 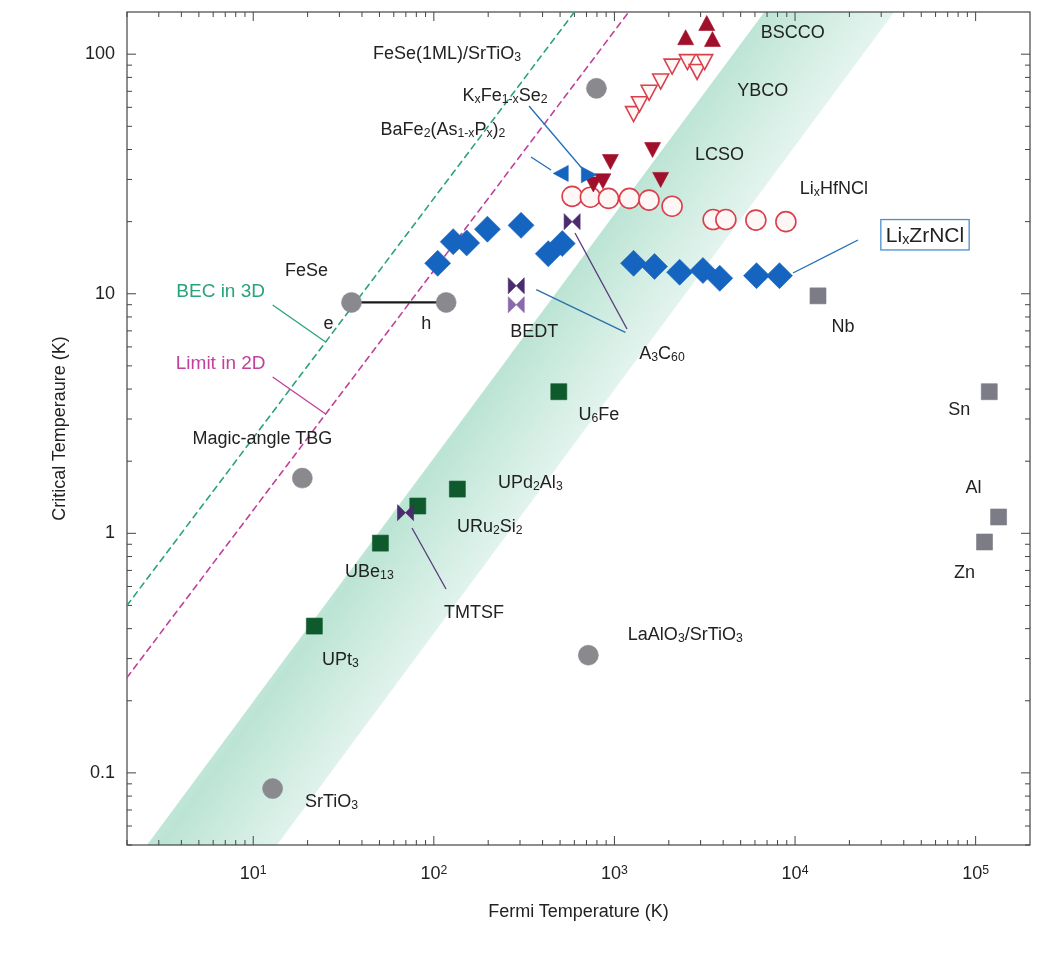 What do you see at coordinates (976, 873) in the screenshot?
I see `x-tick-label: 10$^{5}$` at bounding box center [976, 873].